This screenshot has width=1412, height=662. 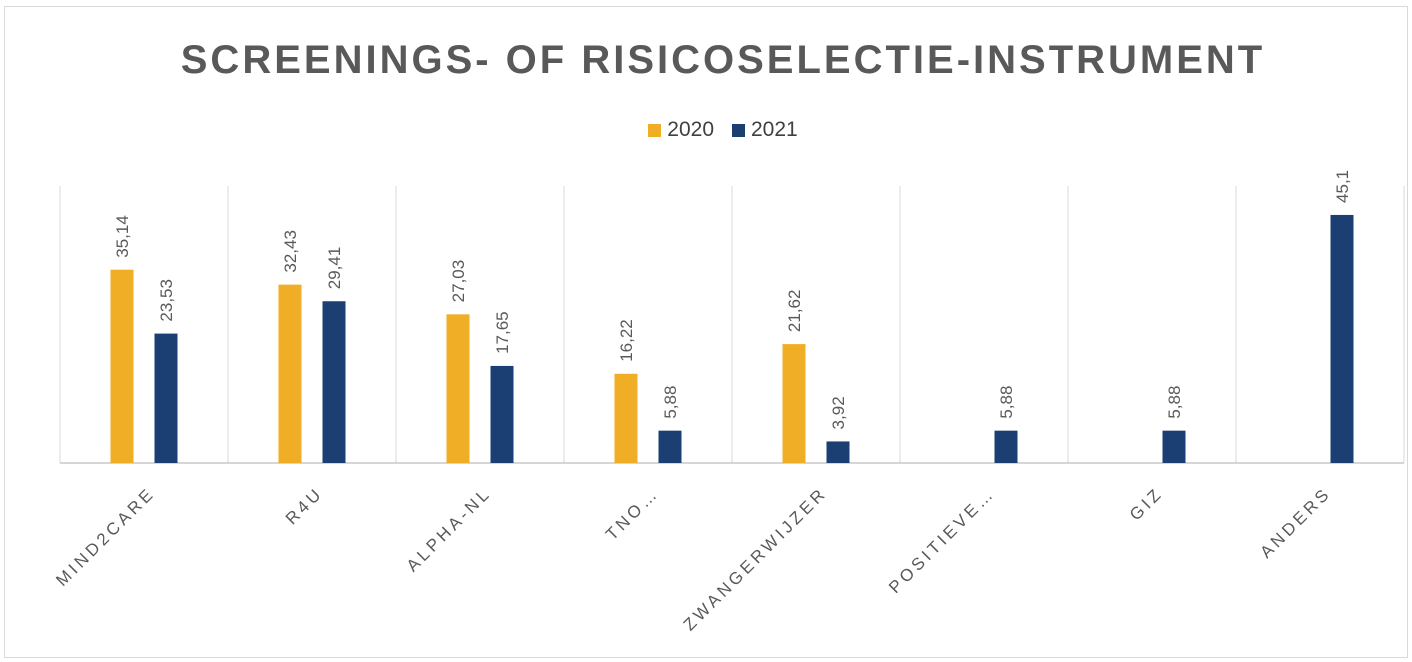 I want to click on data-label-2021-6: 5,88, so click(x=1174, y=402).